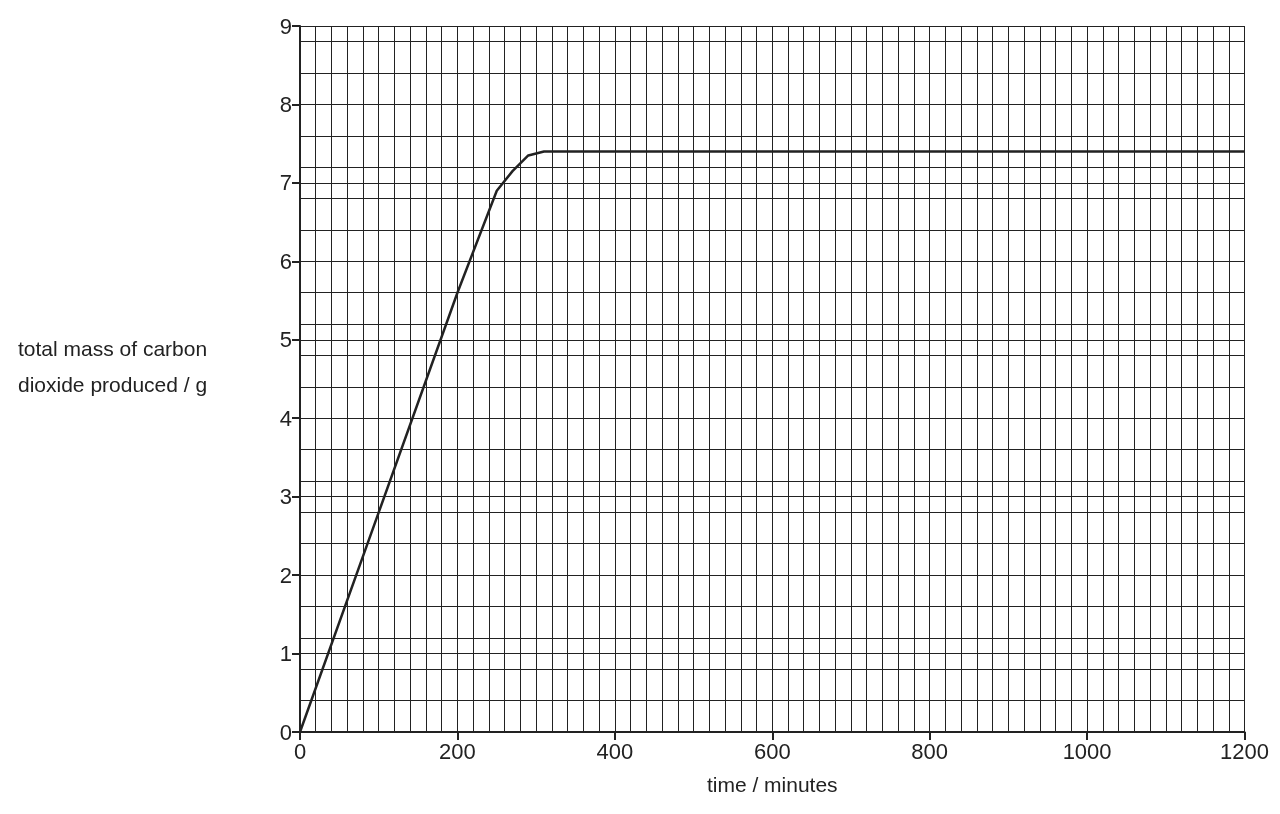  Describe the element at coordinates (285, 654) in the screenshot. I see `y-tick-label: 1` at that location.